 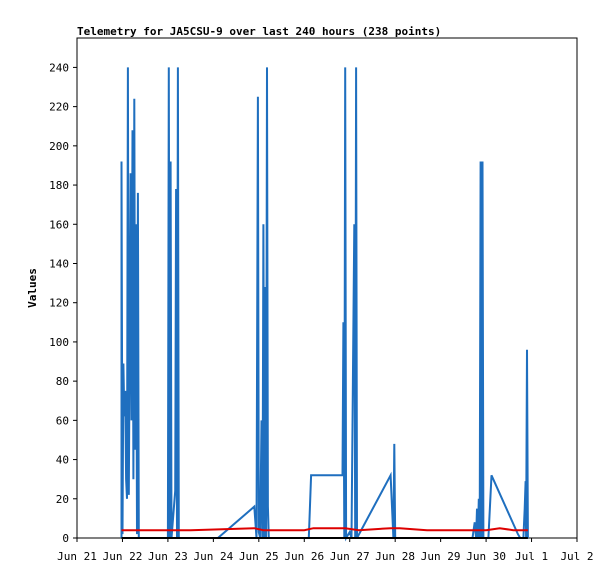 I want to click on y-axis-label: Values, so click(x=32, y=288).